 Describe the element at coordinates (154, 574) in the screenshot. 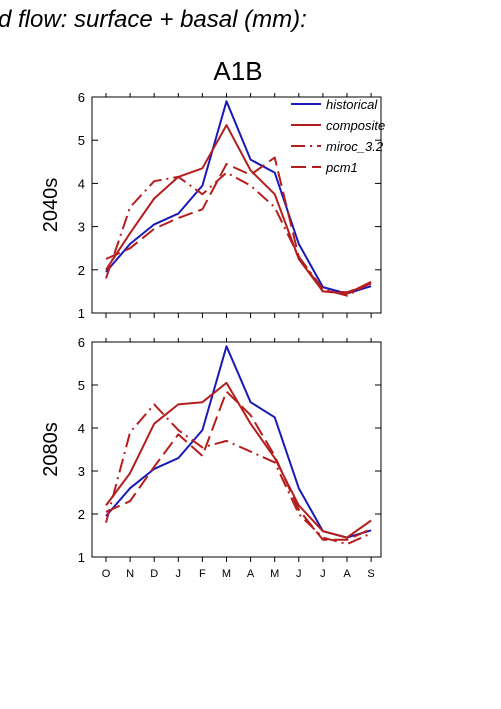

I see `x-tick-label: D` at that location.